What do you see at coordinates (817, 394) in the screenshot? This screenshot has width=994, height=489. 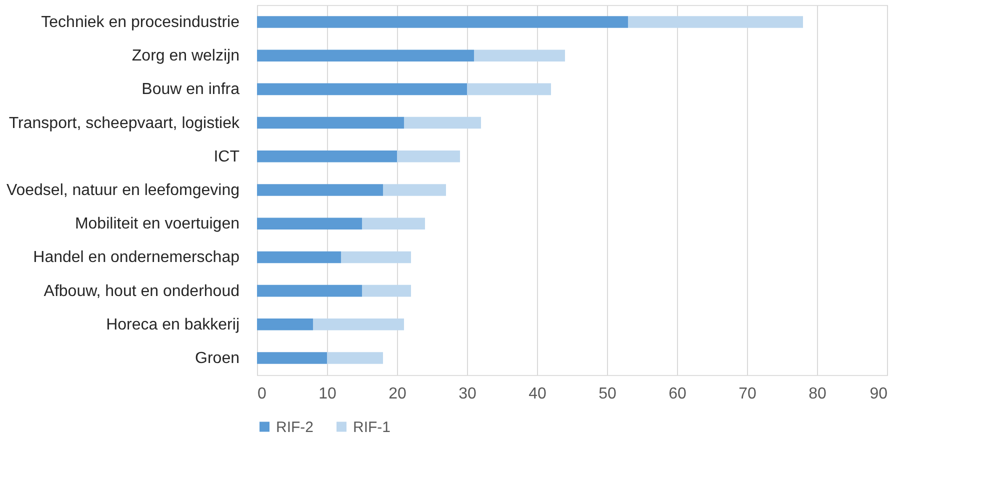 I see `x-tick-label: 80` at bounding box center [817, 394].